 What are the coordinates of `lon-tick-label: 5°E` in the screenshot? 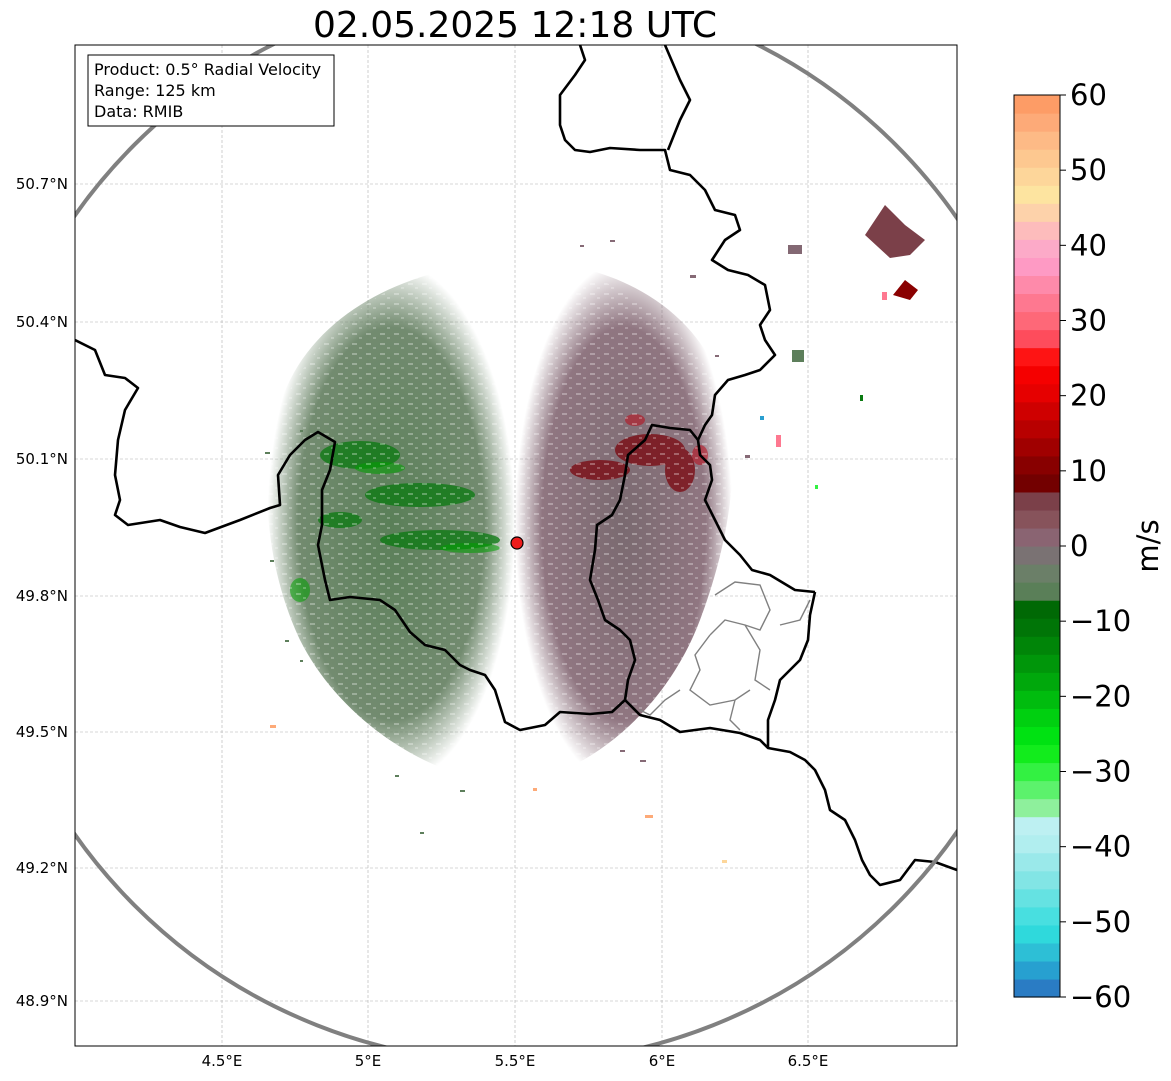 It's located at (368, 1061).